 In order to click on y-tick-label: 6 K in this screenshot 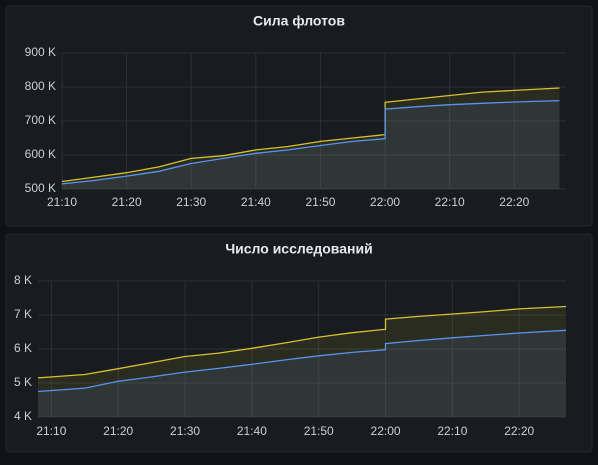, I will do `click(23, 348)`.